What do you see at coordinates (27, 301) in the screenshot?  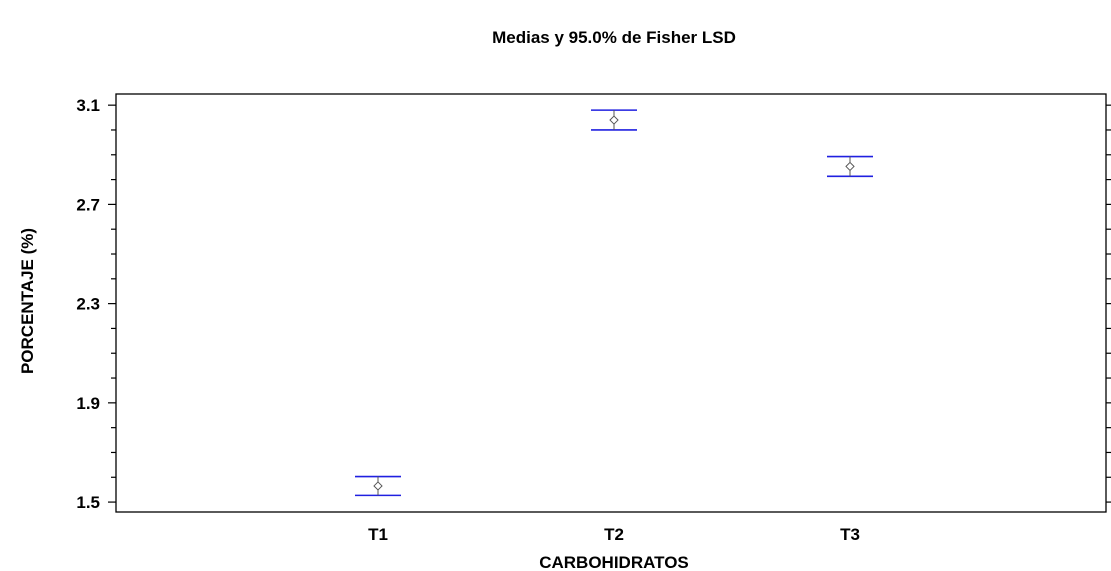 I see `y-axis-title: PORCENTAJE (%)` at bounding box center [27, 301].